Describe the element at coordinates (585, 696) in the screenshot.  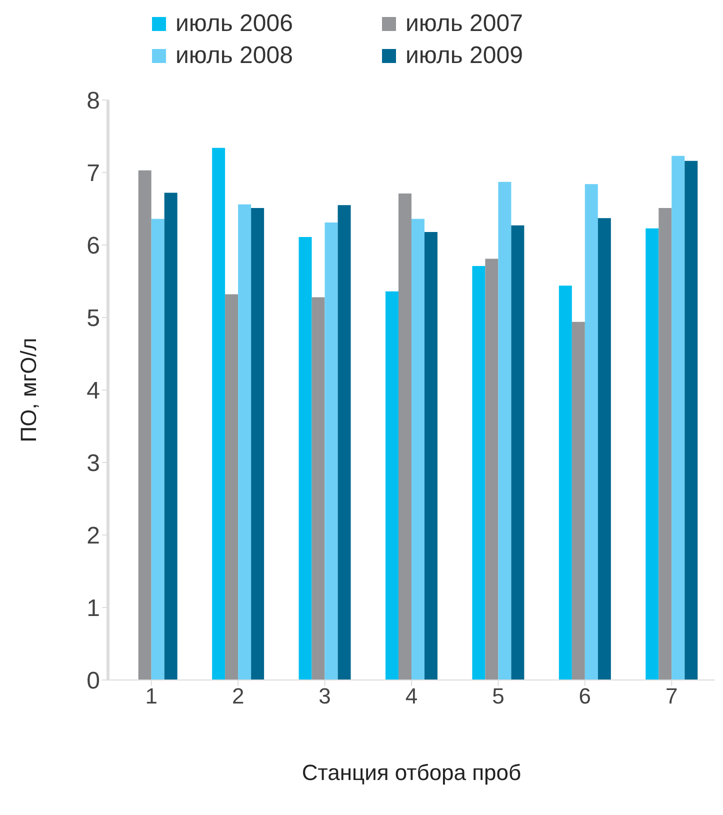
I see `x-tick-label: 6` at that location.